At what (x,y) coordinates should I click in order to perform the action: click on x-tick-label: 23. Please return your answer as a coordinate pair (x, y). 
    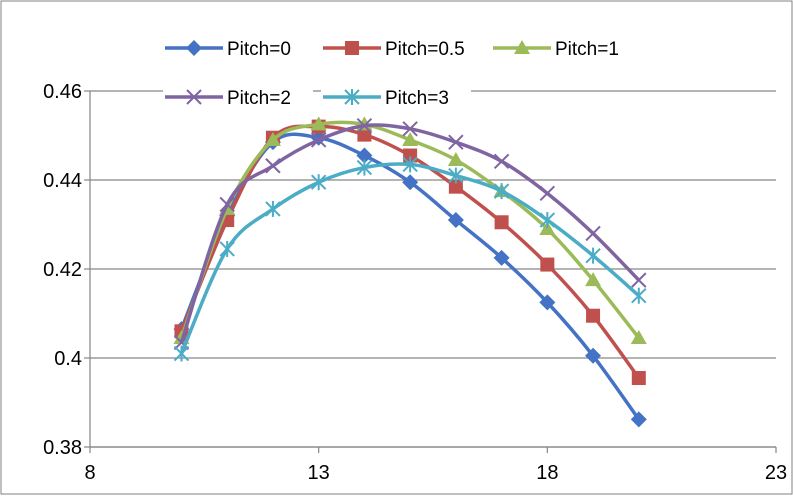
    Looking at the image, I should click on (776, 473).